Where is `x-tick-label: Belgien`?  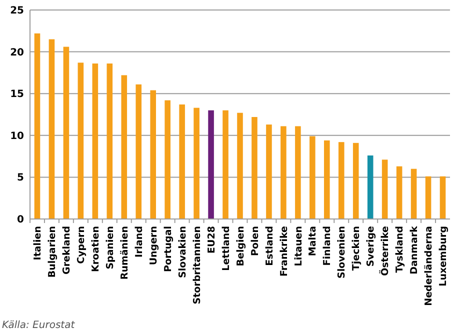 x-tick-label: Belgien is located at coordinates (240, 246).